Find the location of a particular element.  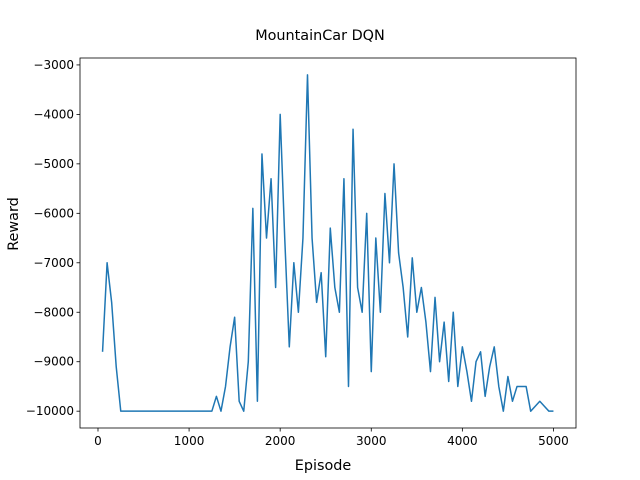

y-tick-label: −8000 is located at coordinates (53, 312).